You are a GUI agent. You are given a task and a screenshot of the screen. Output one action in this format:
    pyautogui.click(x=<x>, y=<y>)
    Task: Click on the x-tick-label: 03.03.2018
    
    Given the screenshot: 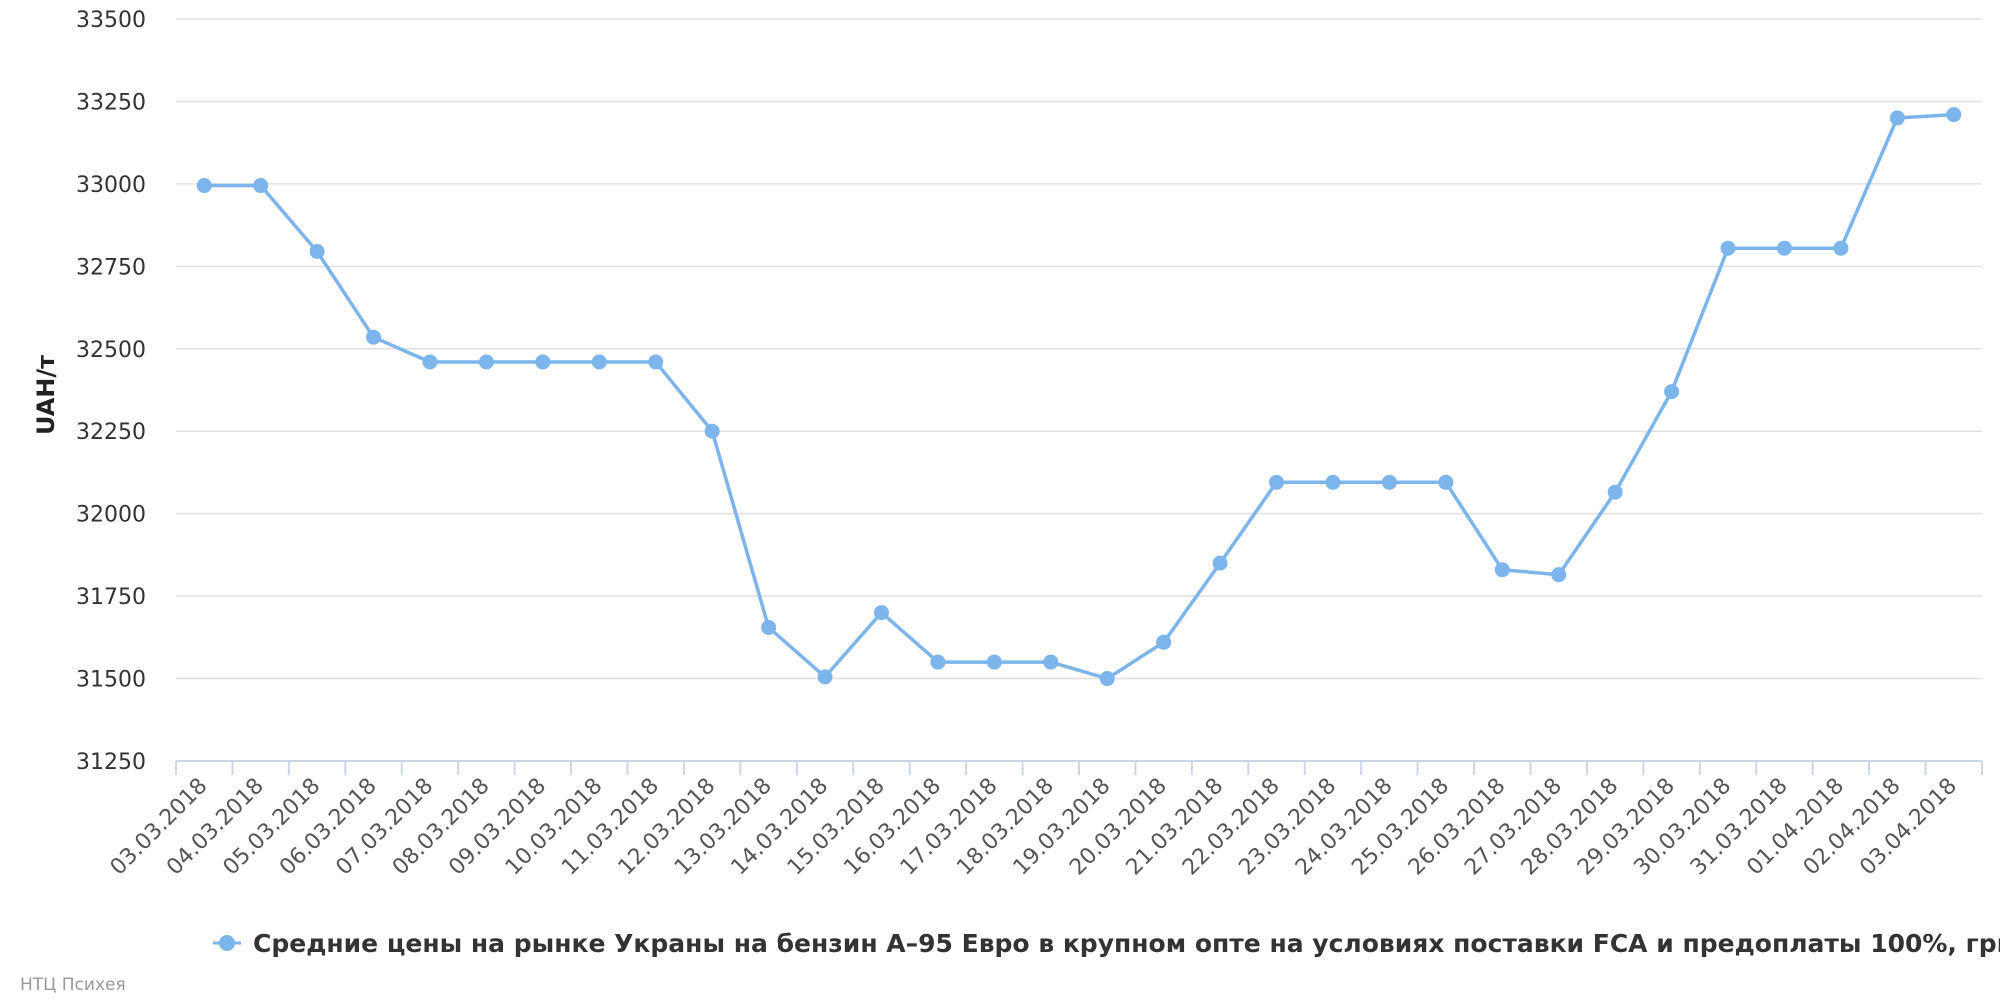 What is the action you would take?
    pyautogui.click(x=159, y=827)
    